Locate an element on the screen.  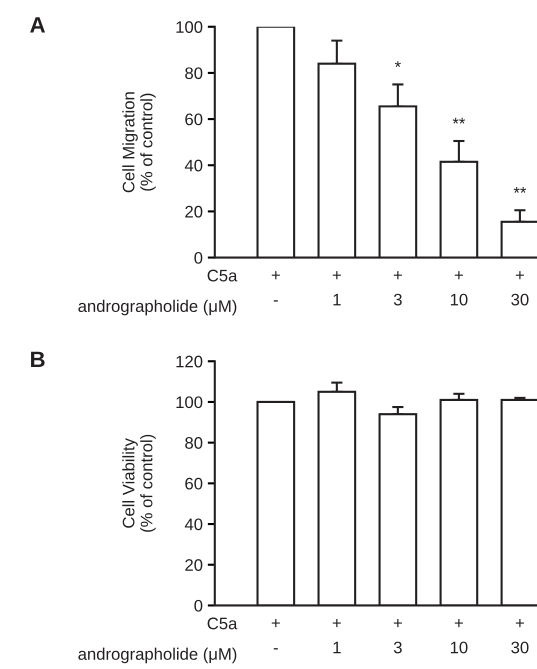
y-axis-title: Cell Migration (% of control) is located at coordinates (139, 142).